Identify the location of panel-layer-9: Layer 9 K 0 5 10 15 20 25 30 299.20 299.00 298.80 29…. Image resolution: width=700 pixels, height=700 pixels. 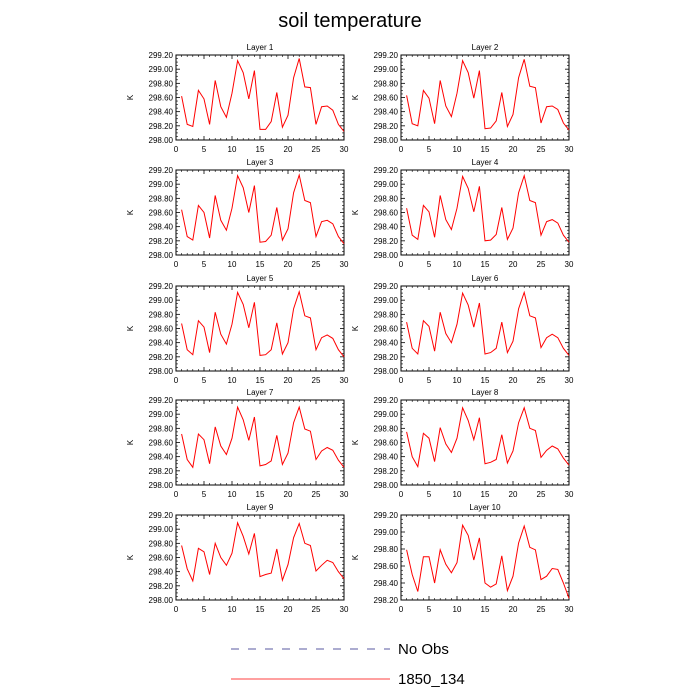
(237, 558).